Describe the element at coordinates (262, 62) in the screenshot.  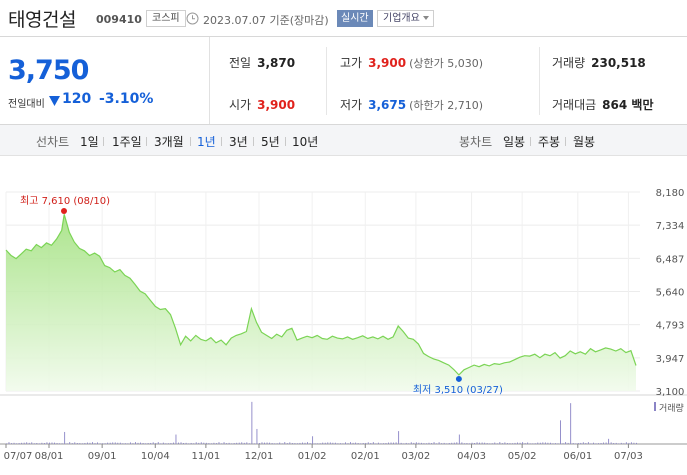
I see `prev-close-cell: 전일 3,870` at that location.